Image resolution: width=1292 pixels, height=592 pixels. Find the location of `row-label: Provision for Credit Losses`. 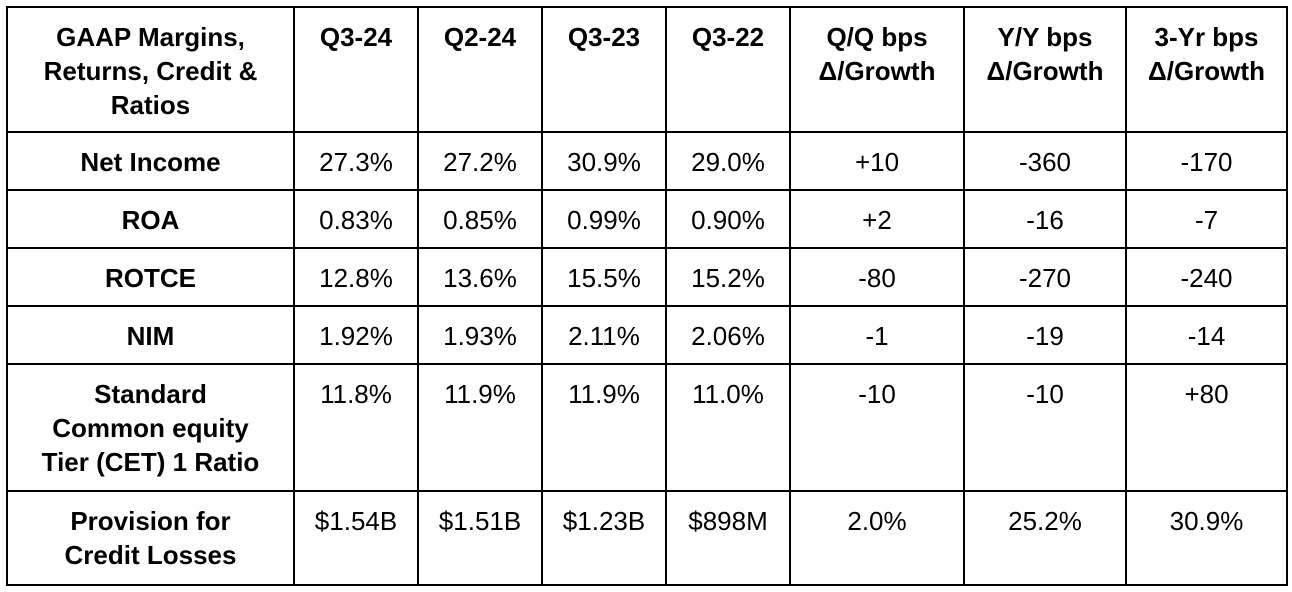

row-label: Provision for Credit Losses is located at coordinates (150, 538).